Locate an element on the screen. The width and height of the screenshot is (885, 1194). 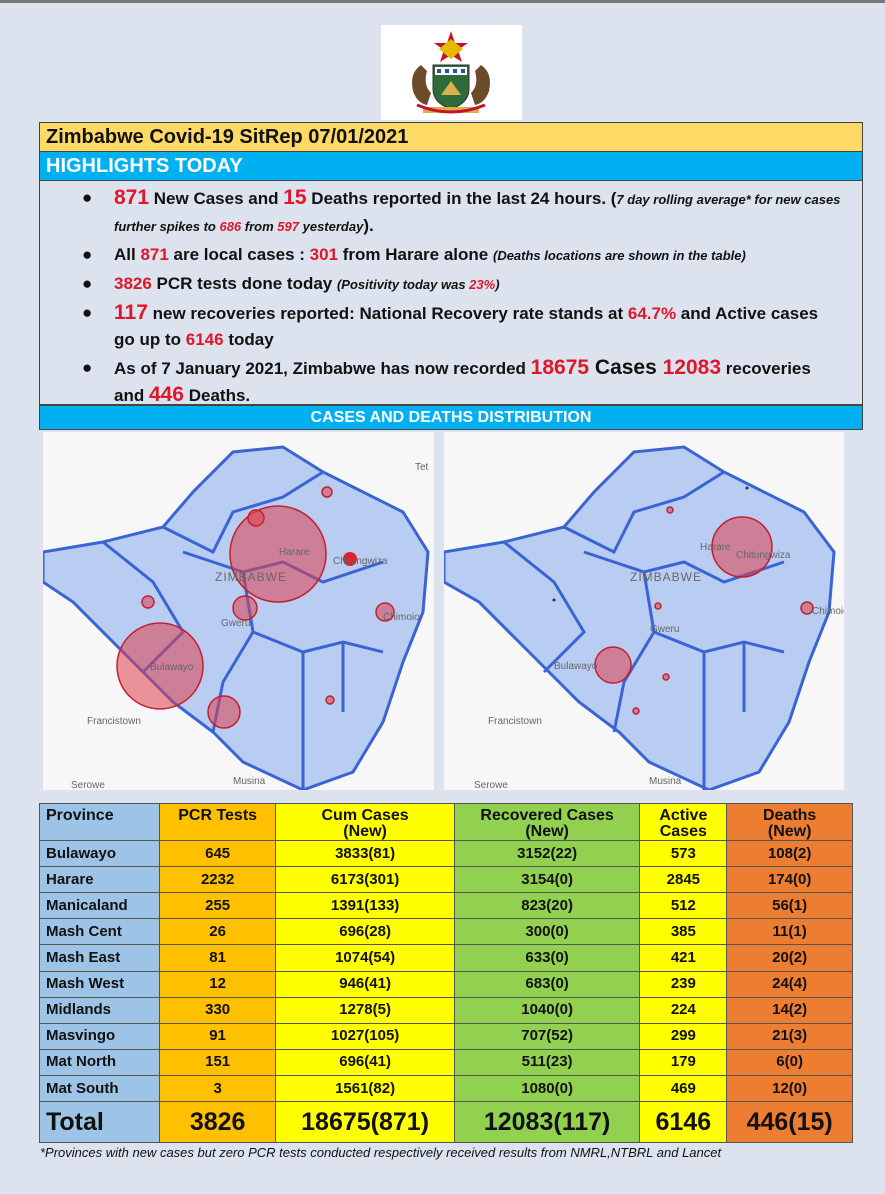
map-label-serowe: Serowe is located at coordinates (491, 785).